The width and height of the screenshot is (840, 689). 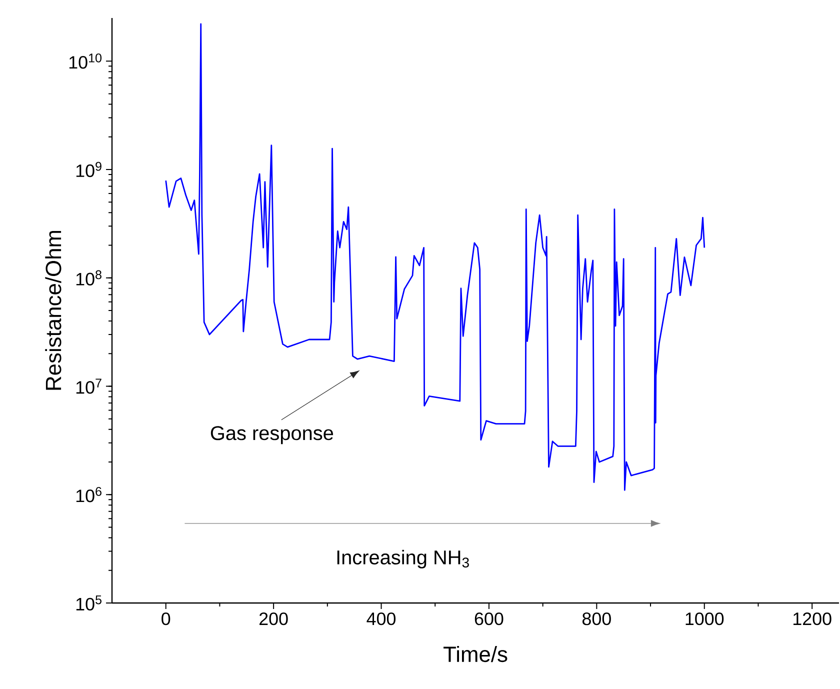 I want to click on annotation: Gas response, so click(x=272, y=435).